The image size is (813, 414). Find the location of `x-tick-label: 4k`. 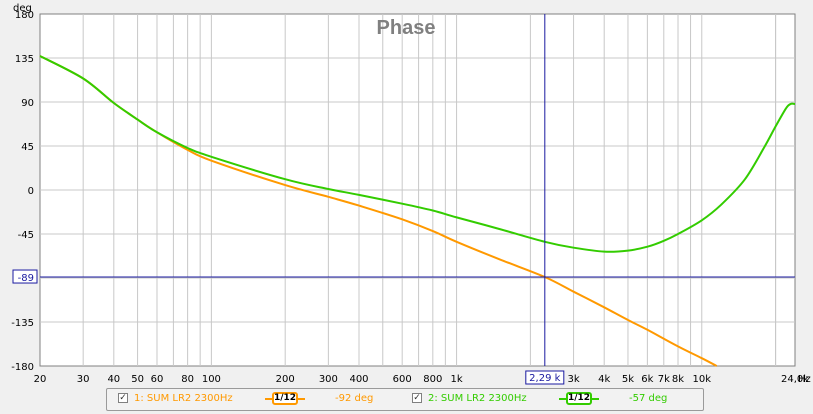

x-tick-label: 4k is located at coordinates (604, 379).